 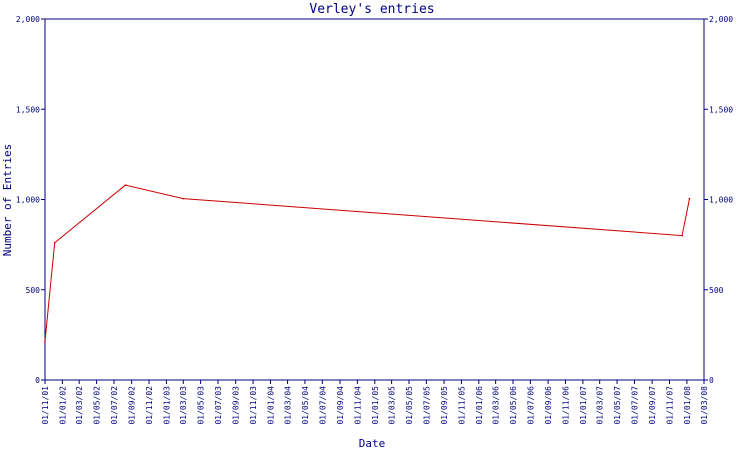 I want to click on x-tick-label: 01/01/03, so click(x=166, y=405).